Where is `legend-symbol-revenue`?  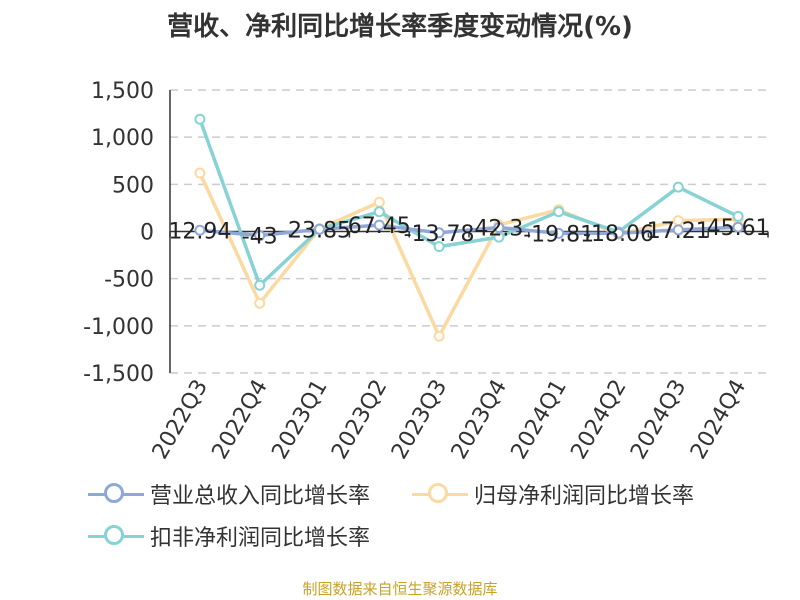
legend-symbol-revenue is located at coordinates (116, 494).